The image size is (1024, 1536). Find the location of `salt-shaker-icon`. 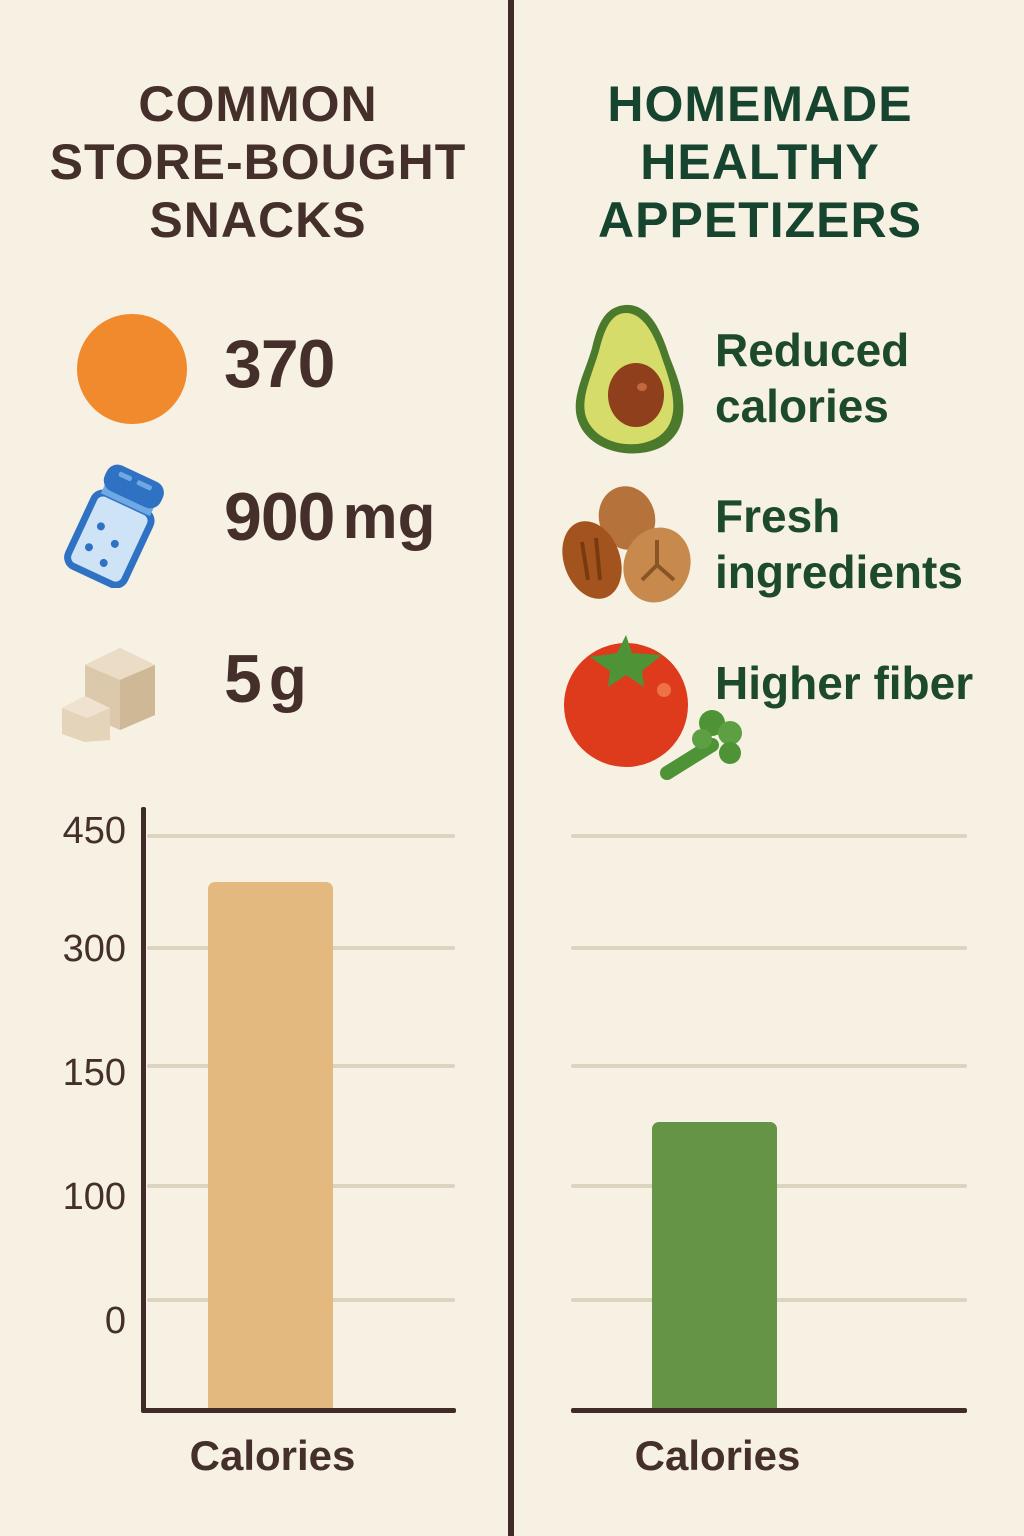

salt-shaker-icon is located at coordinates (114, 526).